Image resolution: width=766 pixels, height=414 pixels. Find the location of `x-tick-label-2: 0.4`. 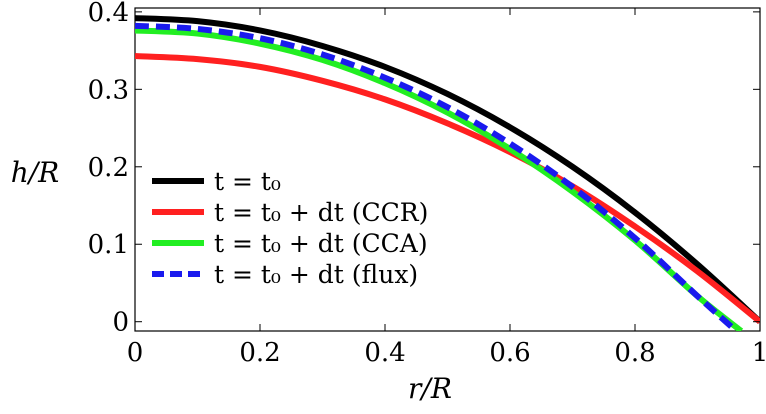

x-tick-label-2: 0.4 is located at coordinates (384, 353).